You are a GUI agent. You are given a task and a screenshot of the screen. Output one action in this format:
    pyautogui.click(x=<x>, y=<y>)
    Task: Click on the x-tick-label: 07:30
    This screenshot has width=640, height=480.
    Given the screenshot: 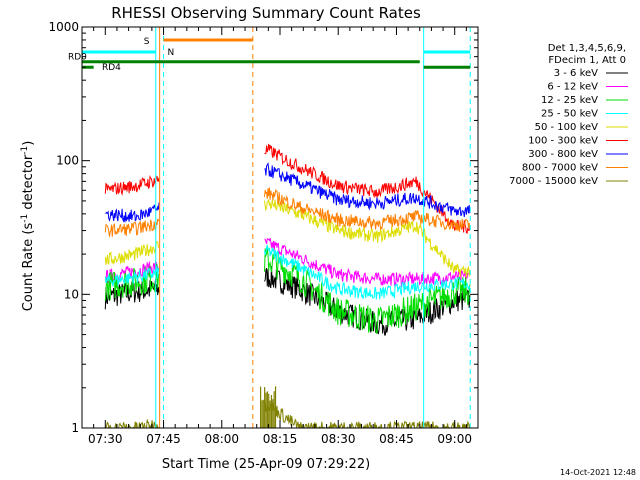 What is the action you would take?
    pyautogui.click(x=105, y=439)
    